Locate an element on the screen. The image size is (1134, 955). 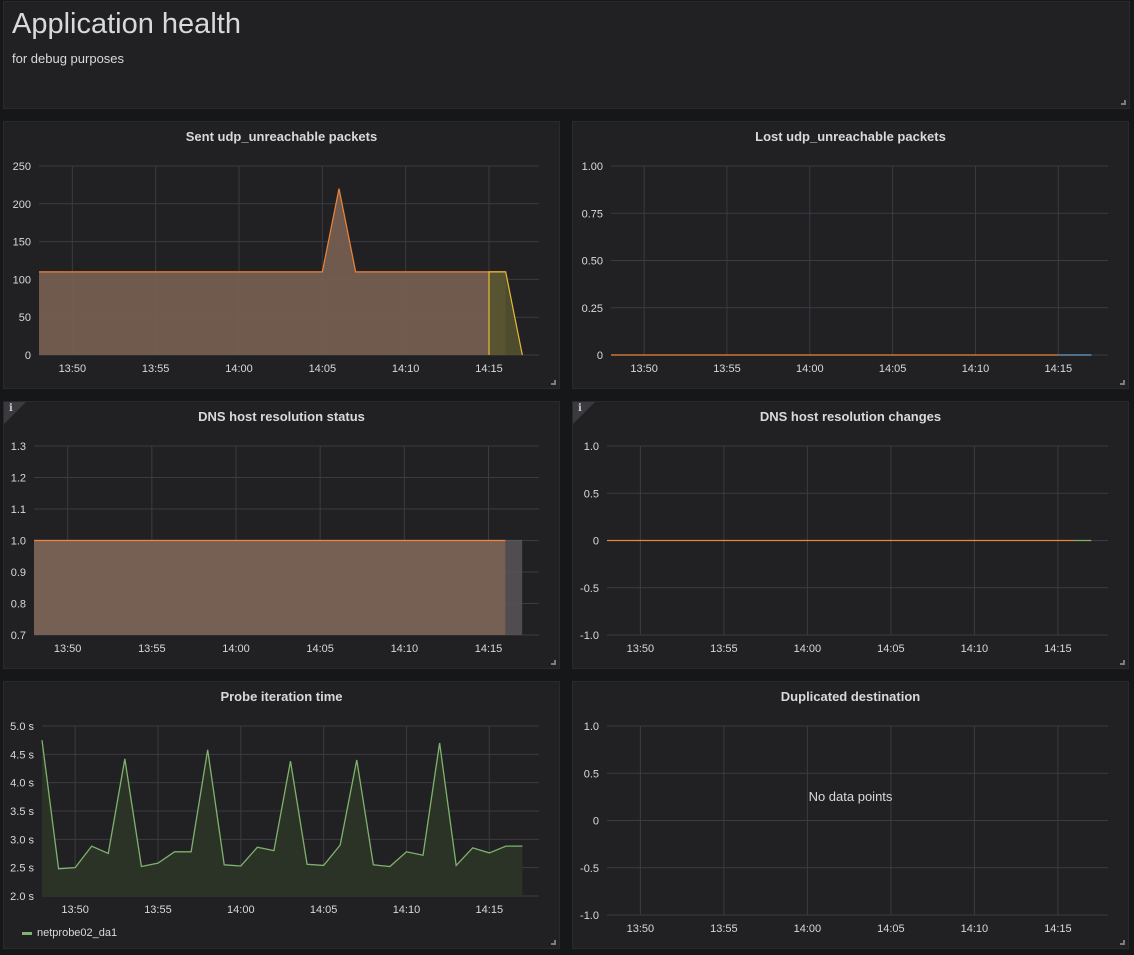
y-tick-label: 0.25 is located at coordinates (592, 309).